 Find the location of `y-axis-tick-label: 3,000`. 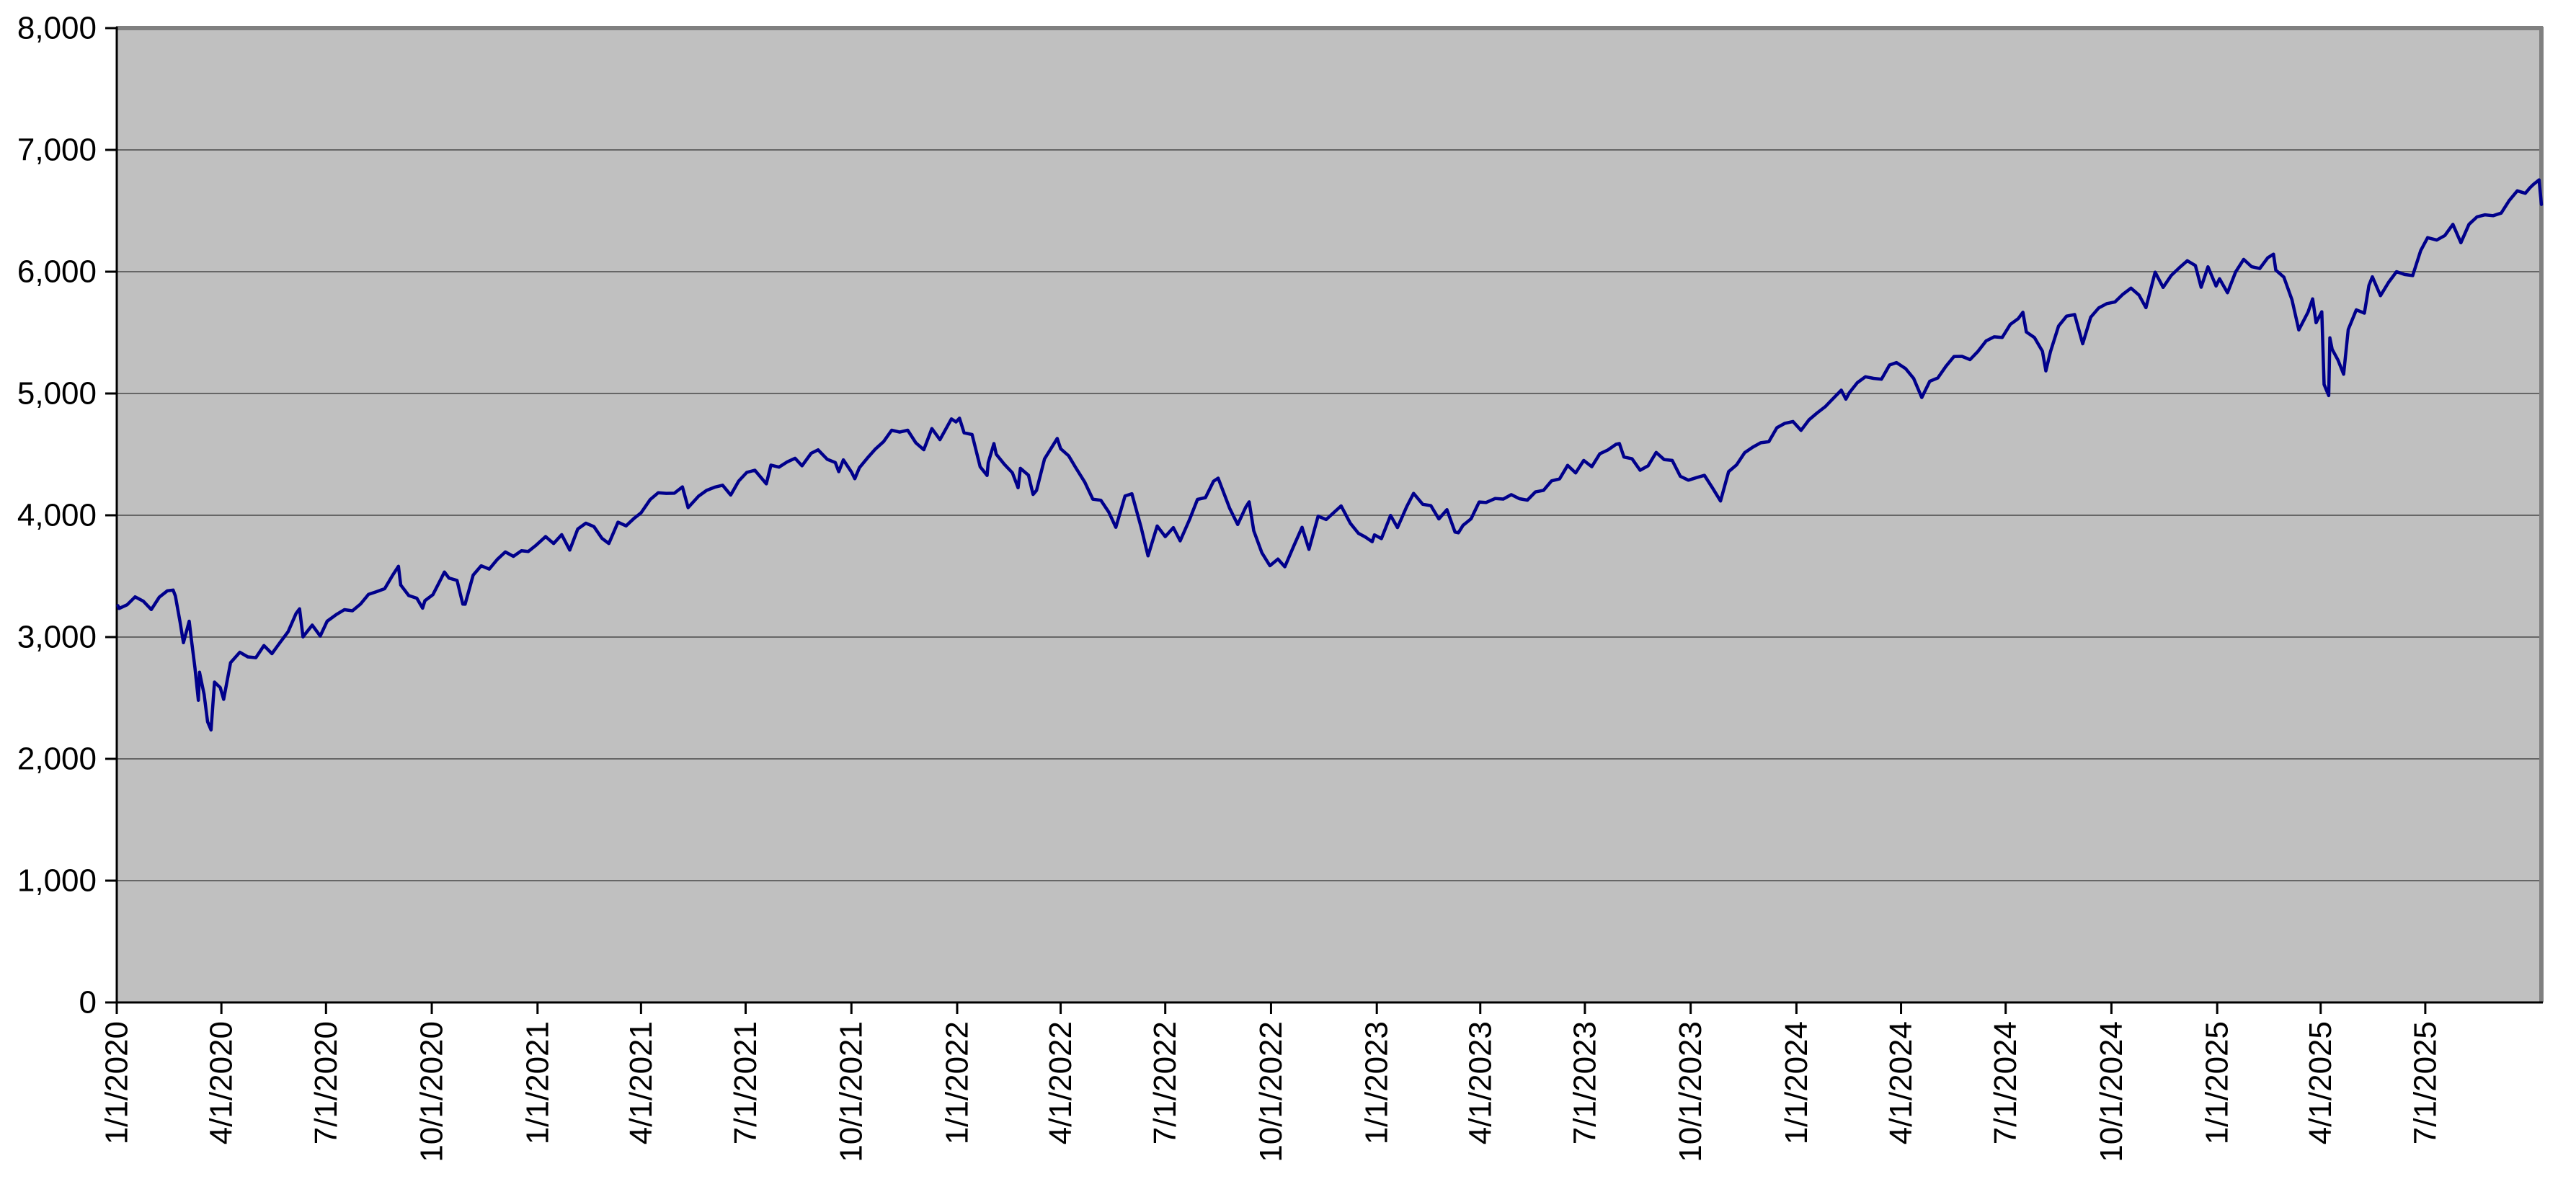

y-axis-tick-label: 3,000 is located at coordinates (57, 637).